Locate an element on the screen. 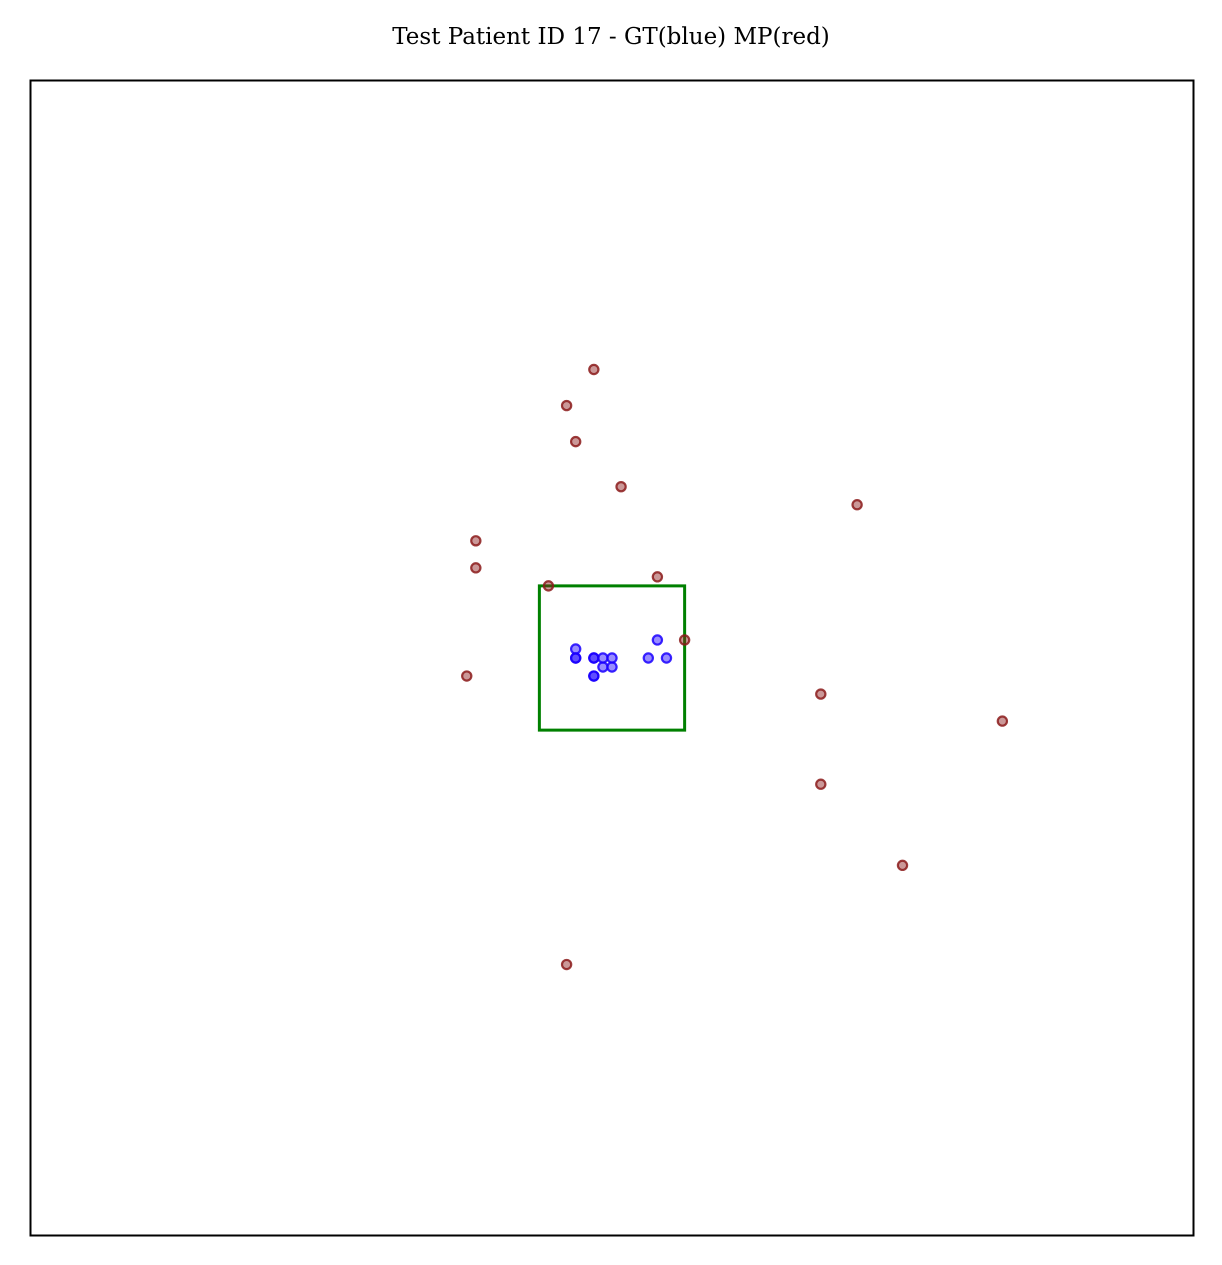 This screenshot has height=1265, width=1222. region-box is located at coordinates (612, 658).